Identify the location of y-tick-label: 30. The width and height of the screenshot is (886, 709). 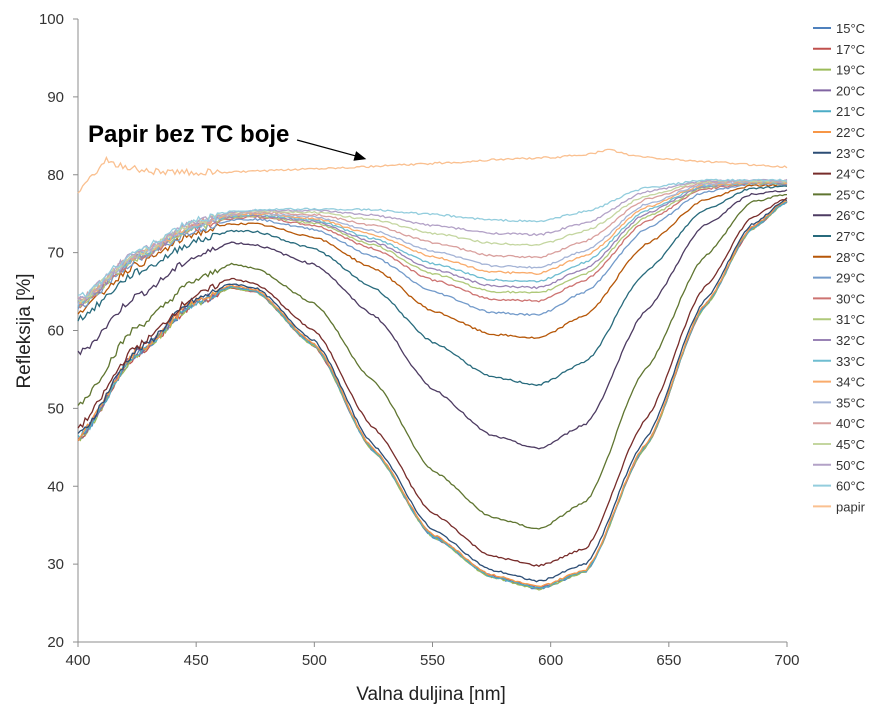
(55, 564).